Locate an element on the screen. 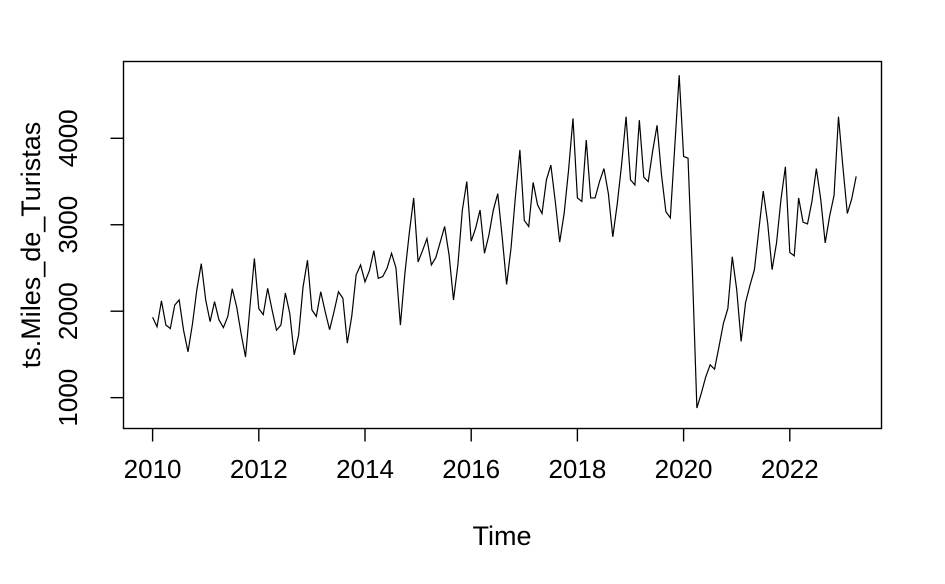  x-axis-tick-labels: 2010 2012 2014 2016 2018 2020 2022 is located at coordinates (471, 469).